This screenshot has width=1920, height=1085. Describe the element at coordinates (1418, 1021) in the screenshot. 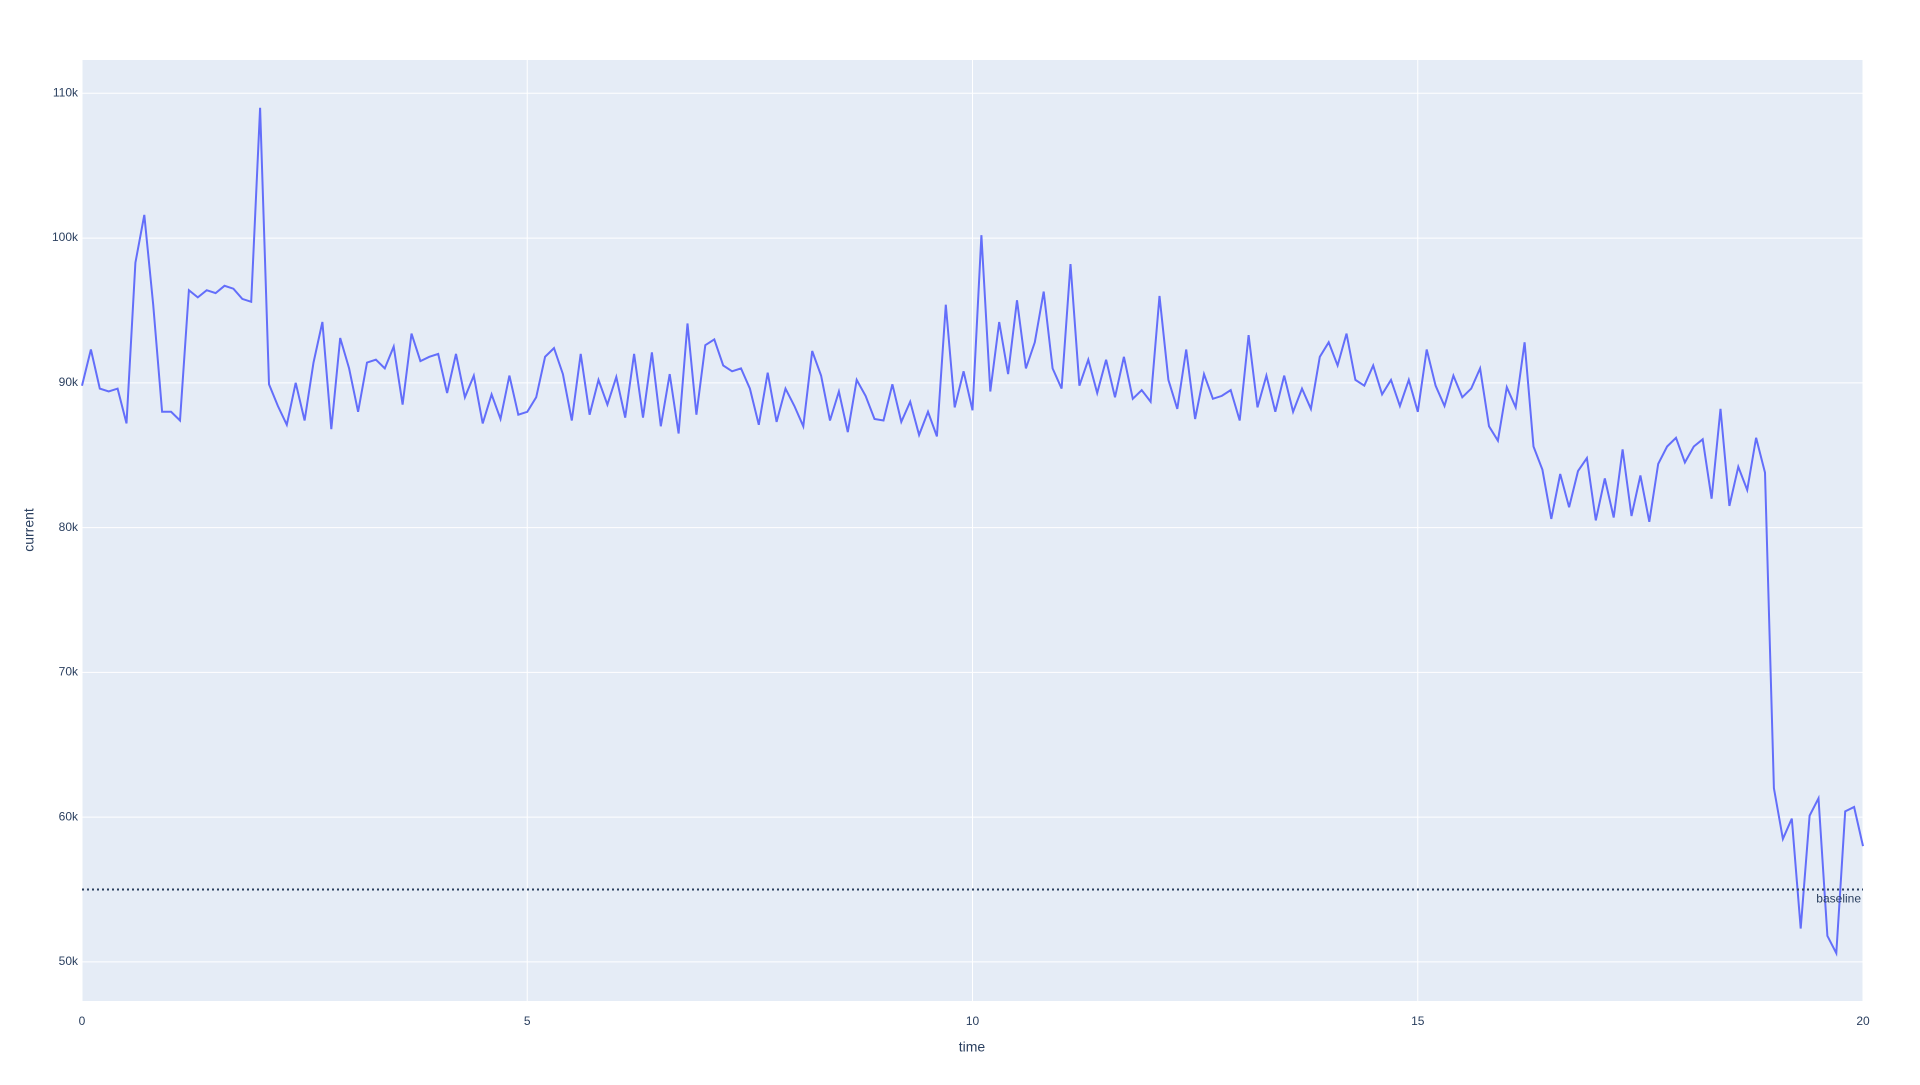

I see `x-tick-label: 15` at that location.